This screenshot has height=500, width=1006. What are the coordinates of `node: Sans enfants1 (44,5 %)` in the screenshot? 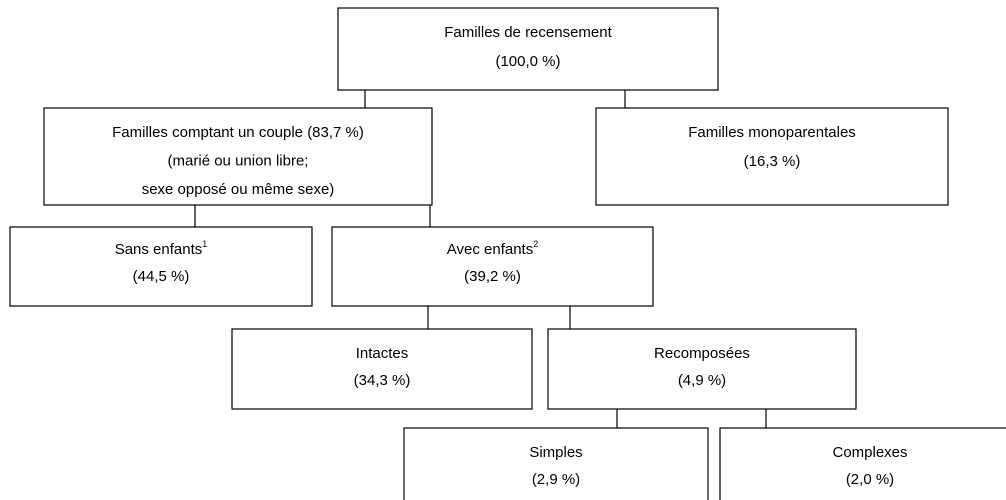 It's located at (161, 266).